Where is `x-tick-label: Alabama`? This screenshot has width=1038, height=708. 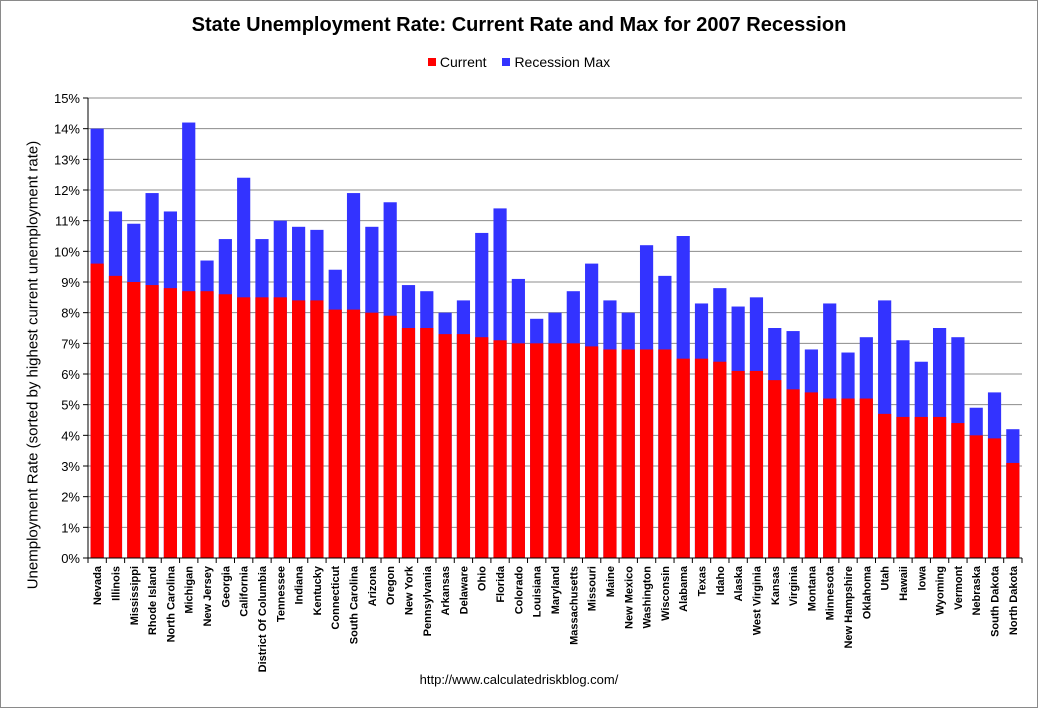 x-tick-label: Alabama is located at coordinates (684, 588).